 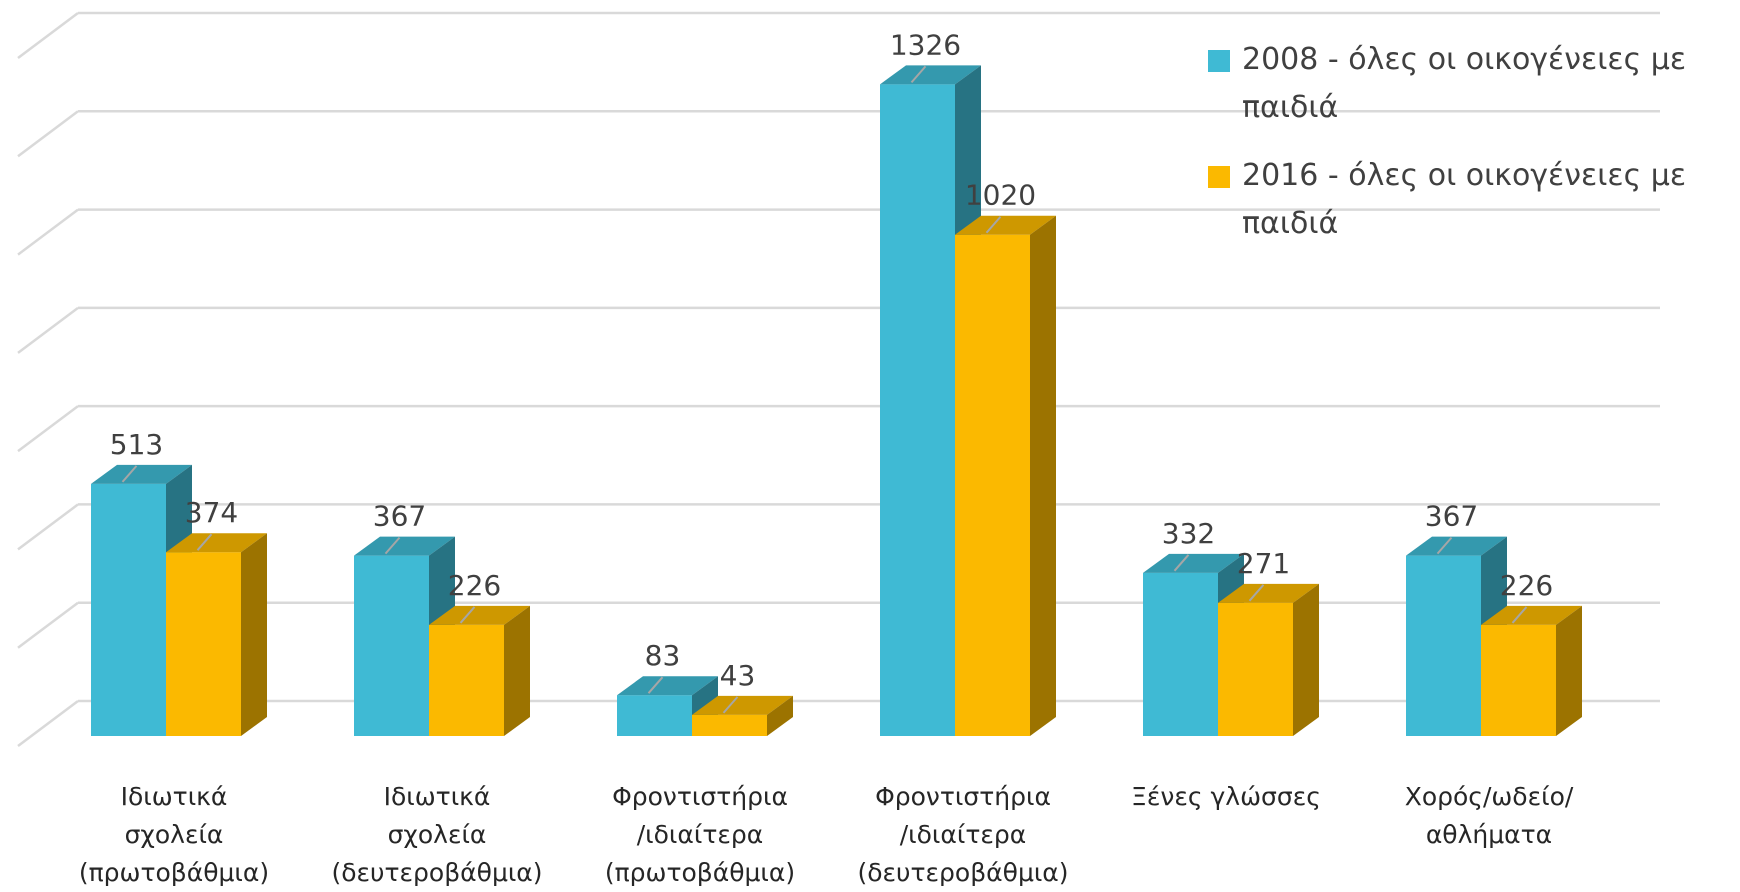 What do you see at coordinates (1226, 796) in the screenshot?
I see `x-tick-label: Ξένες γλώσσες` at bounding box center [1226, 796].